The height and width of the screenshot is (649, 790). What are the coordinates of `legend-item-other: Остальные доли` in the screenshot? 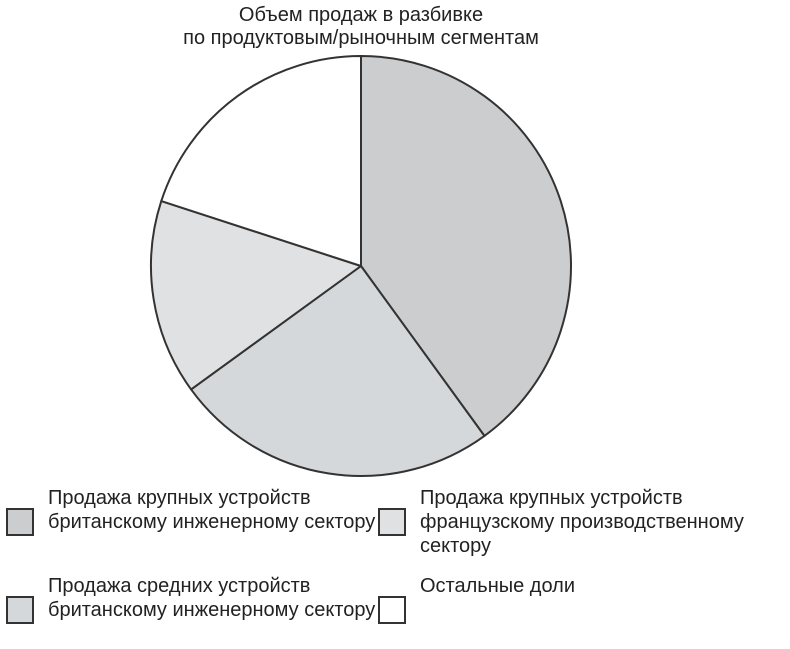 It's located at (564, 599).